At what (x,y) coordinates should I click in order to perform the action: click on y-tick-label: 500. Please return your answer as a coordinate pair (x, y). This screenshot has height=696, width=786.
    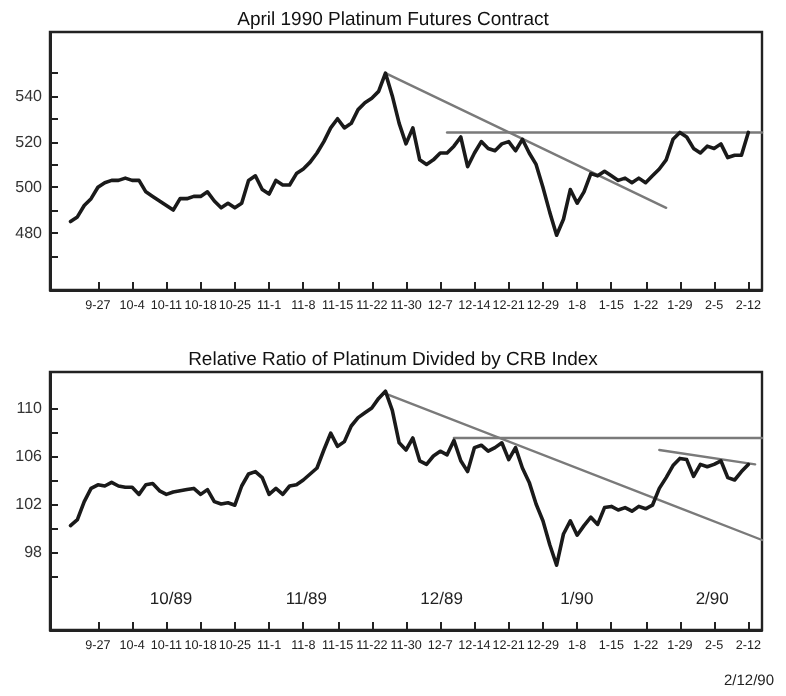
    Looking at the image, I should click on (29, 187).